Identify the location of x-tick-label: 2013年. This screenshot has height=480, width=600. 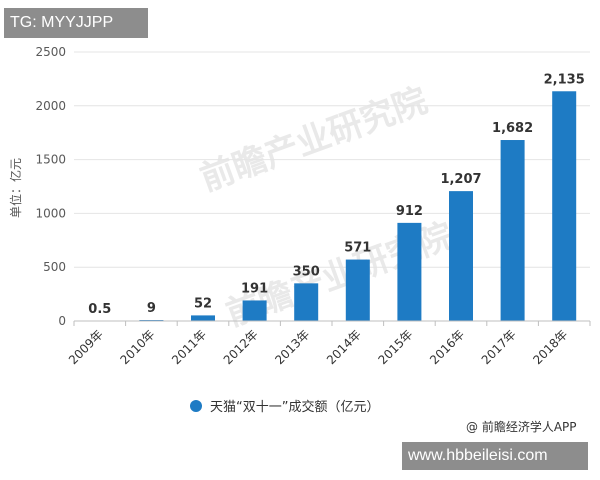
(292, 347).